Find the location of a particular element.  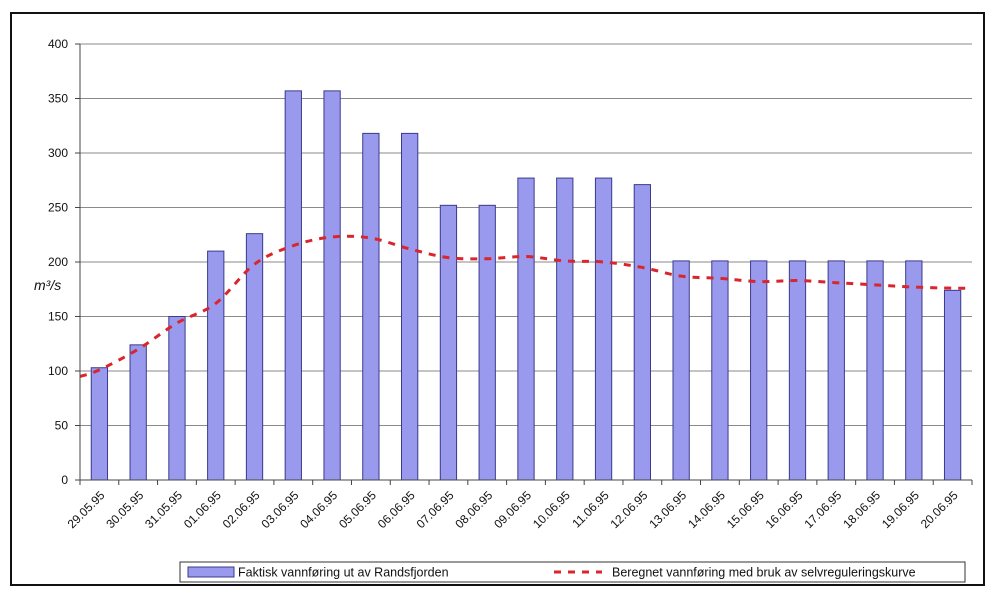

y-tick-label: 400 is located at coordinates (58, 44).